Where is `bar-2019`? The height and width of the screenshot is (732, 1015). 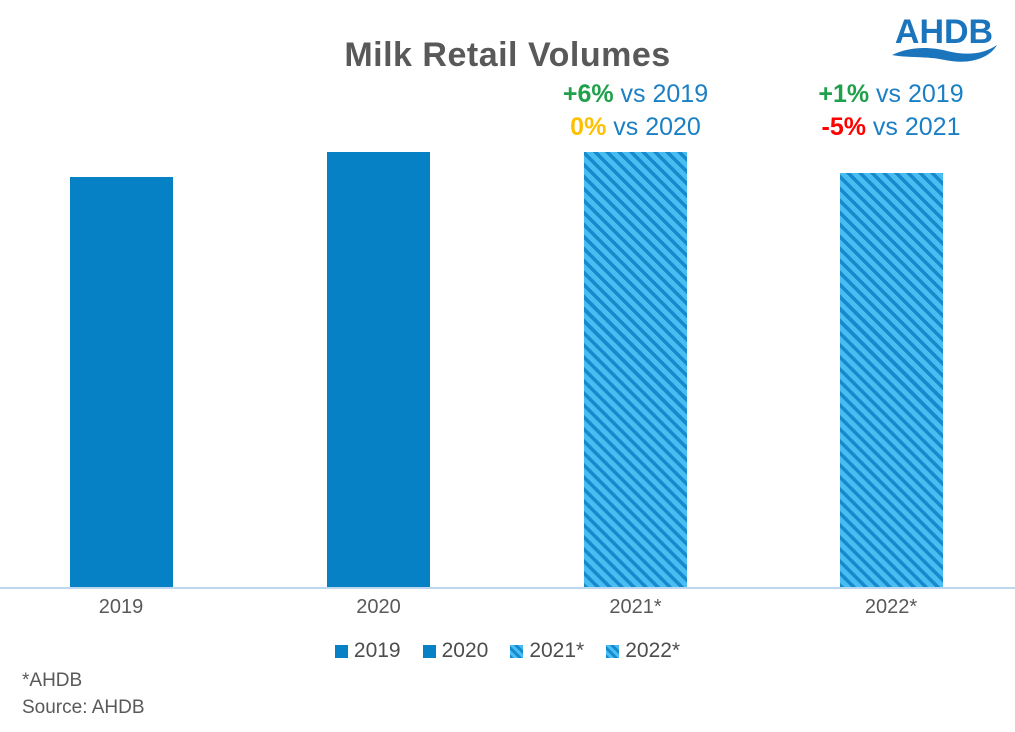 bar-2019 is located at coordinates (121, 382).